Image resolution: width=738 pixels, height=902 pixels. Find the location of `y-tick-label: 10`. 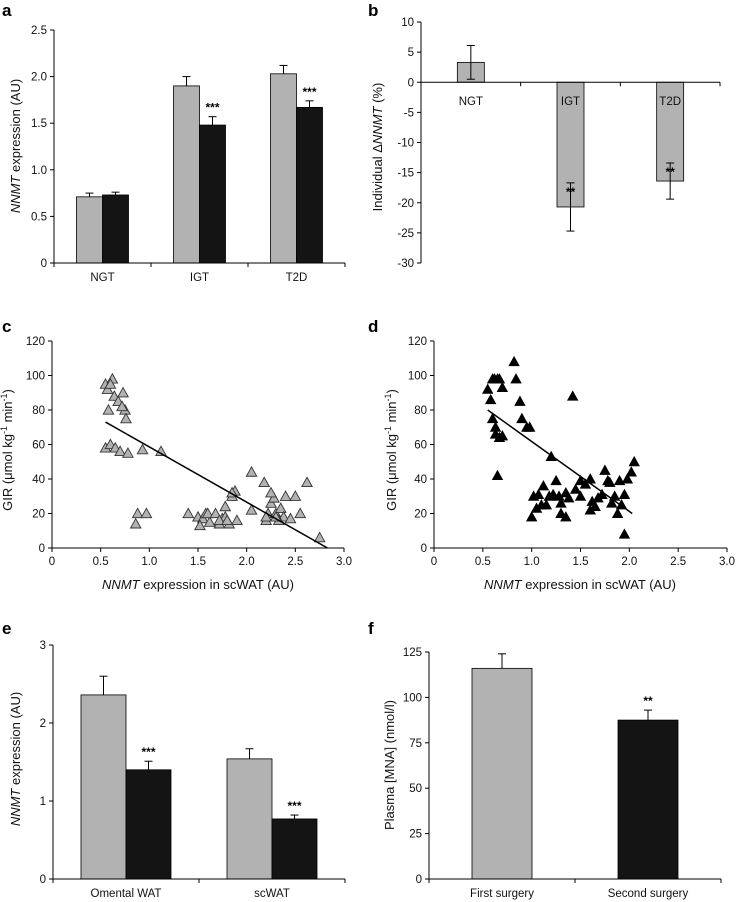

y-tick-label: 10 is located at coordinates (407, 23).